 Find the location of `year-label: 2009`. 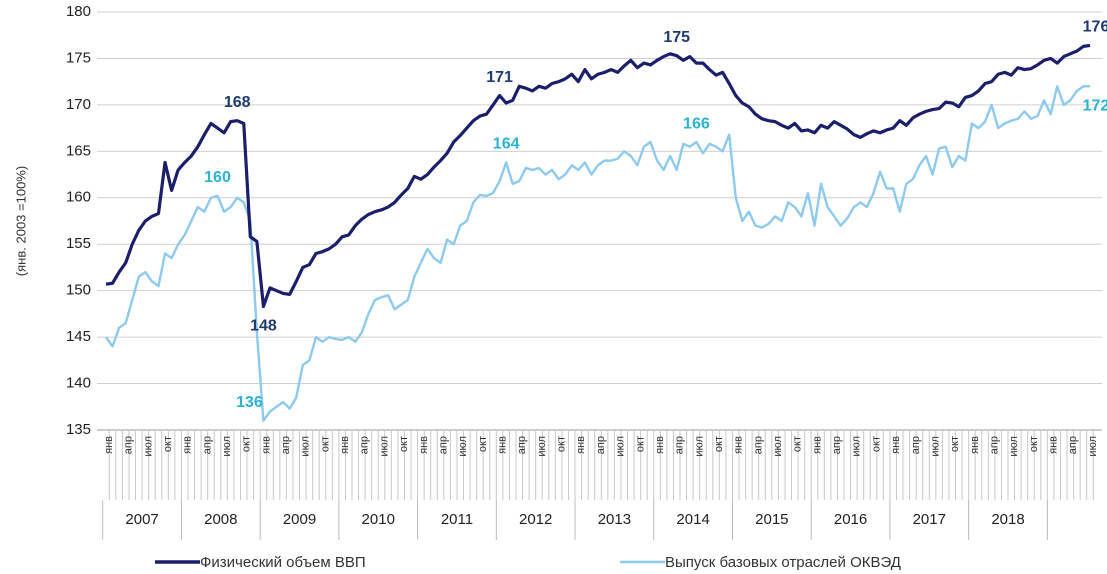

year-label: 2009 is located at coordinates (299, 519).